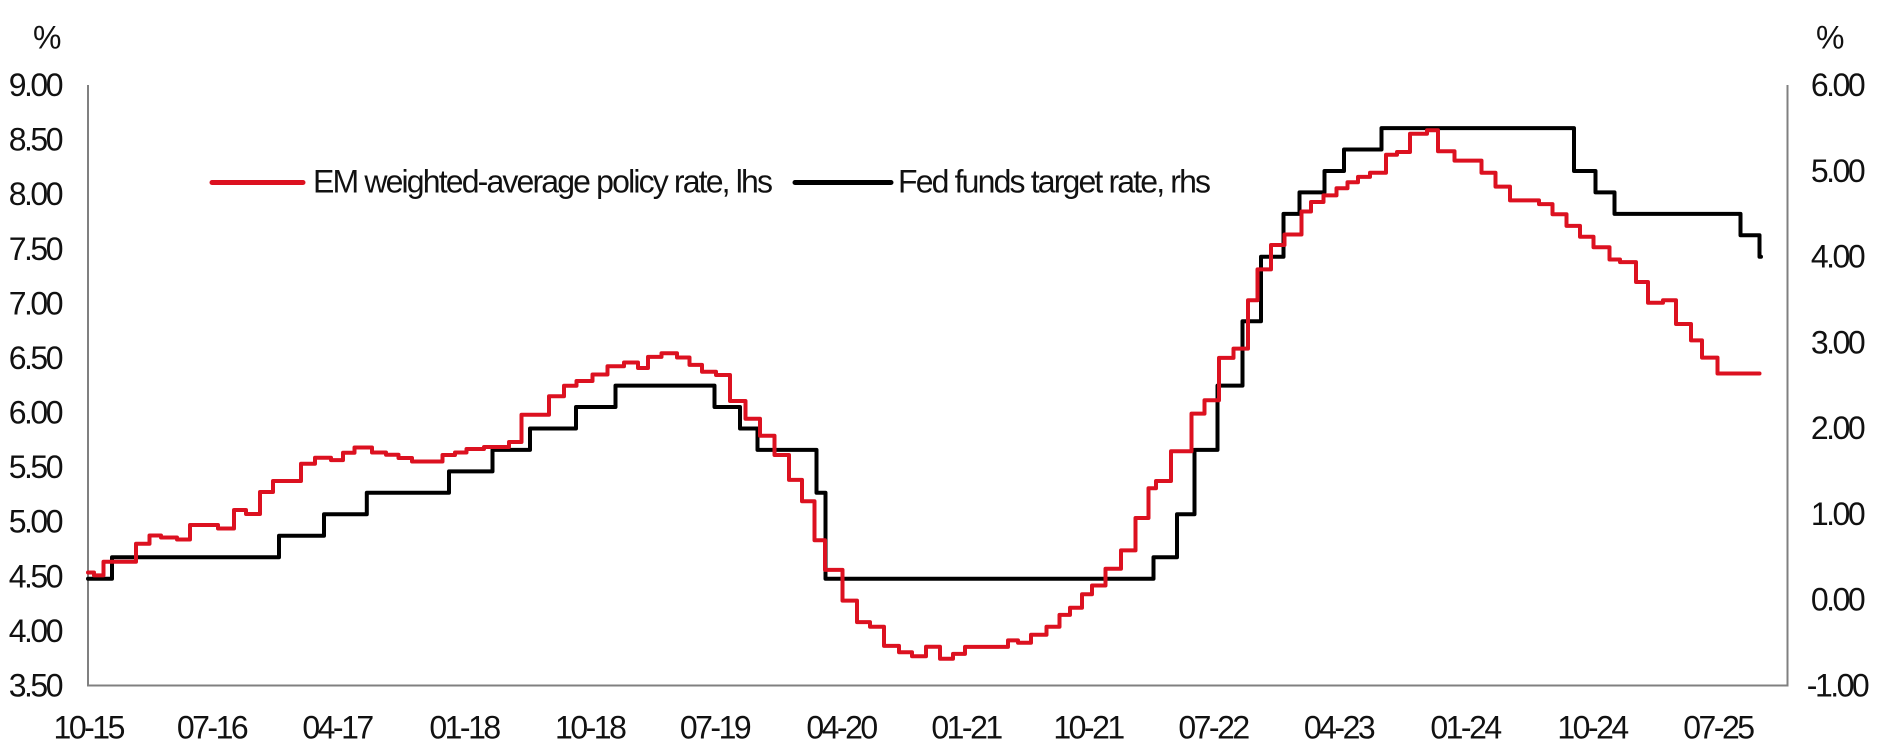  I want to click on svg-text: 01-24, so click(1465, 728).